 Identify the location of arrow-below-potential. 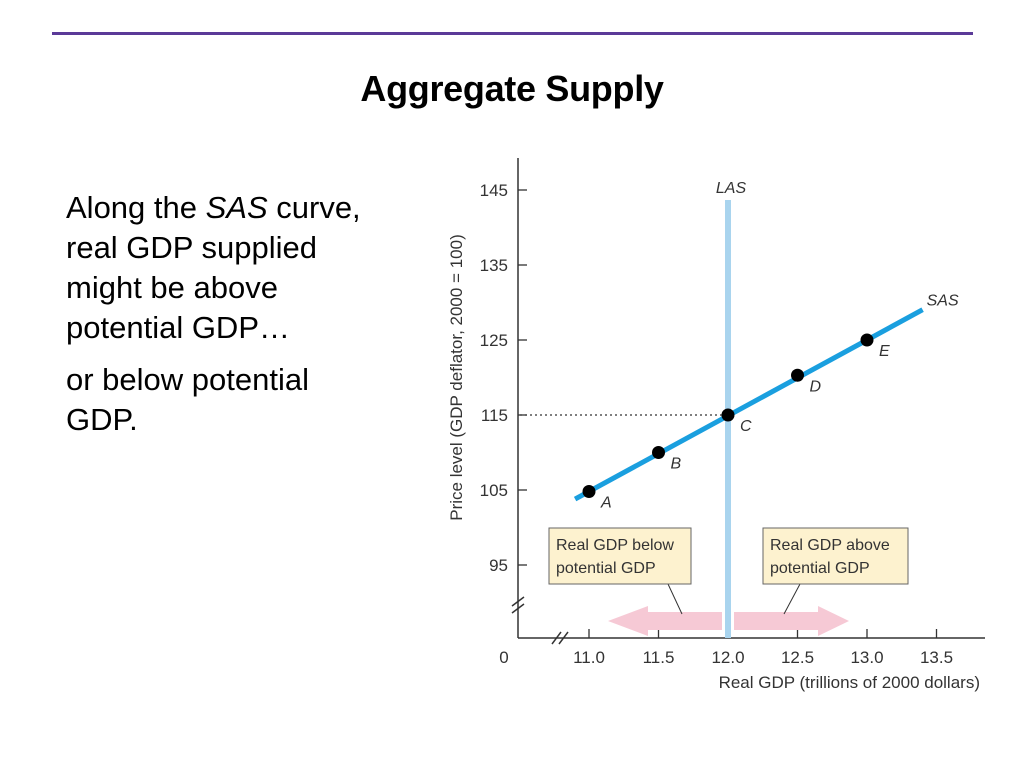
(665, 621).